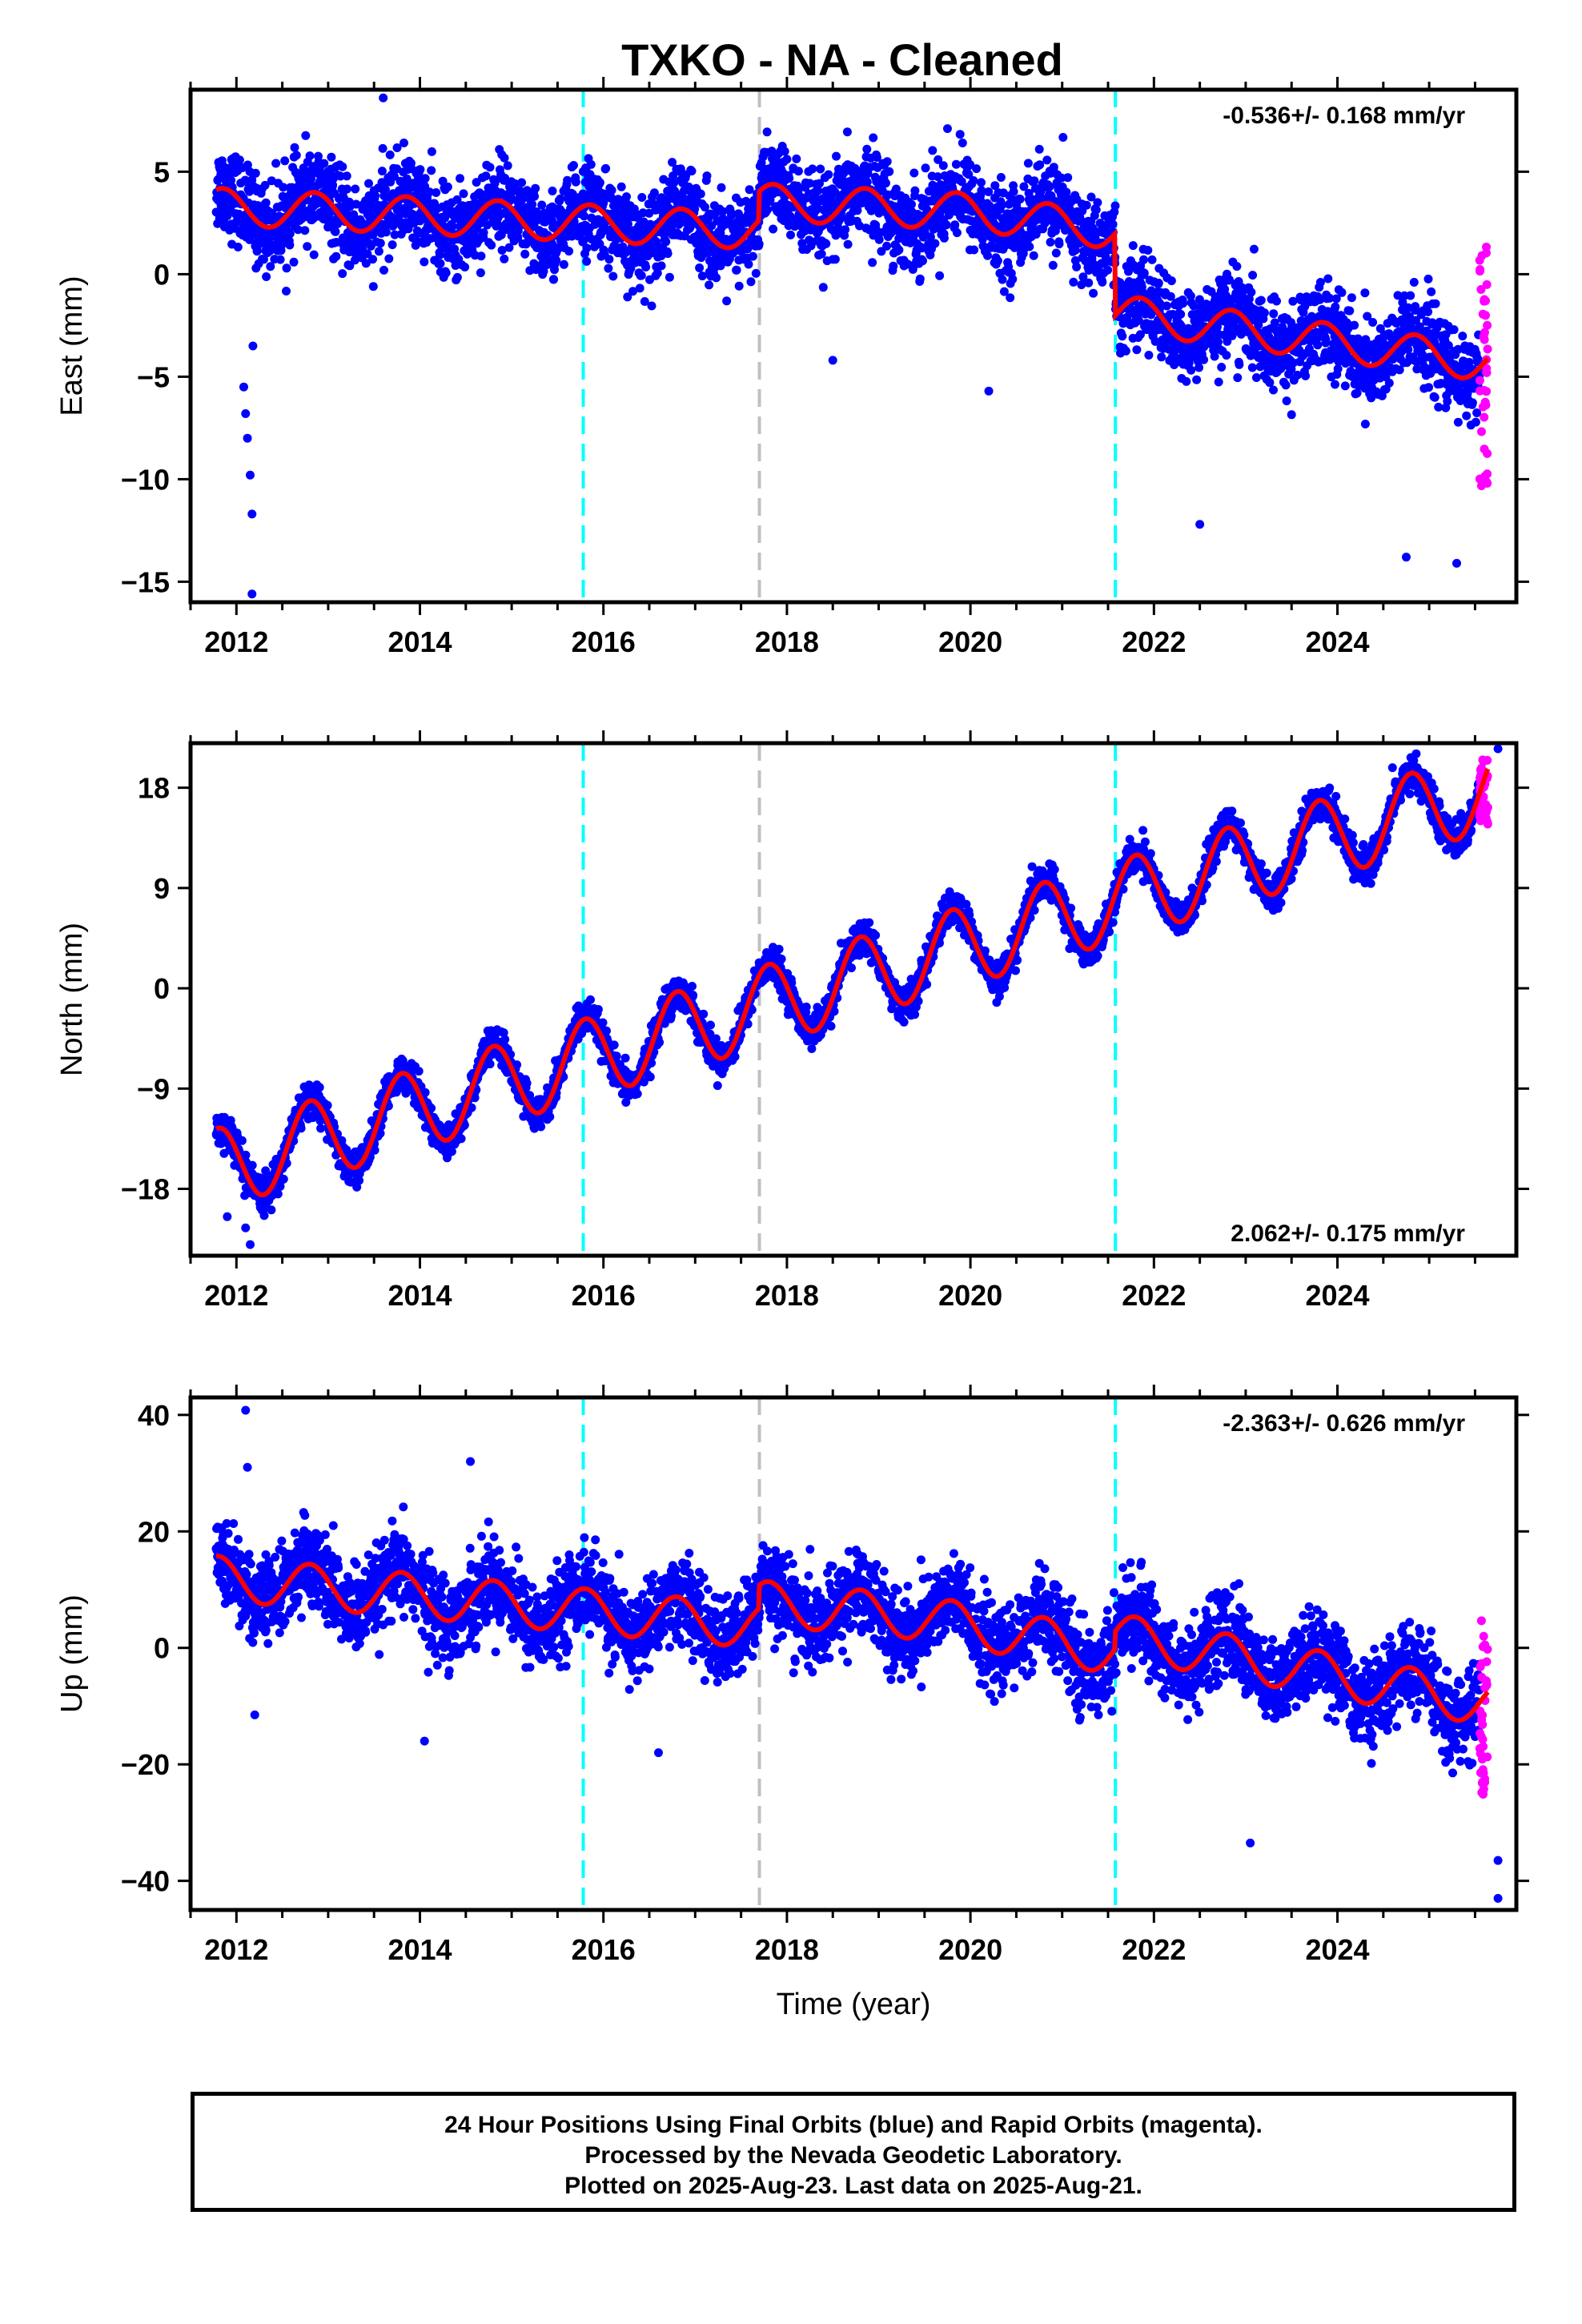 The image size is (1582, 2324). Describe the element at coordinates (1485, 417) in the screenshot. I see `rapid-point` at that location.